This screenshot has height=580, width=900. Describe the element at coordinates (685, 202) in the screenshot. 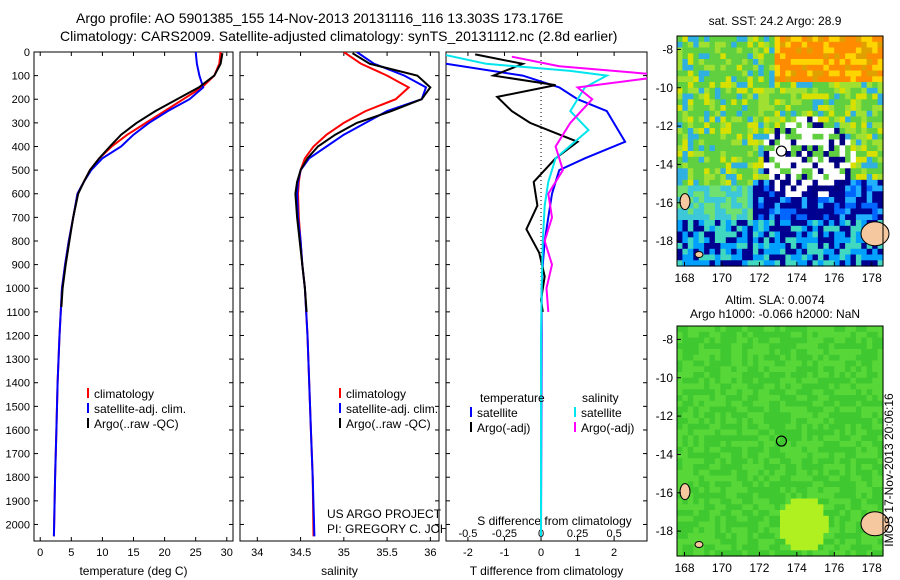

I see `island` at that location.